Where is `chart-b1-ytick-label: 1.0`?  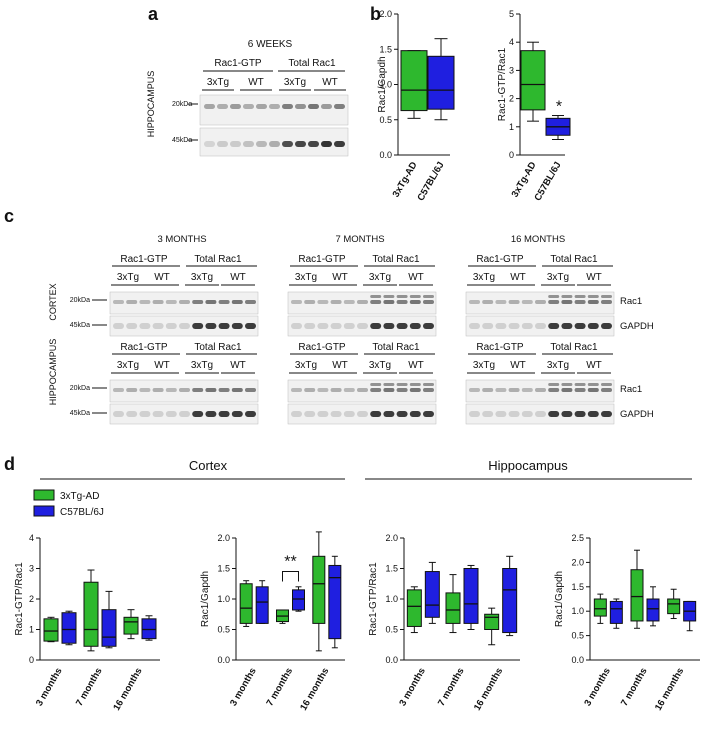
chart-b1-ytick-label: 1.0 is located at coordinates (385, 85).